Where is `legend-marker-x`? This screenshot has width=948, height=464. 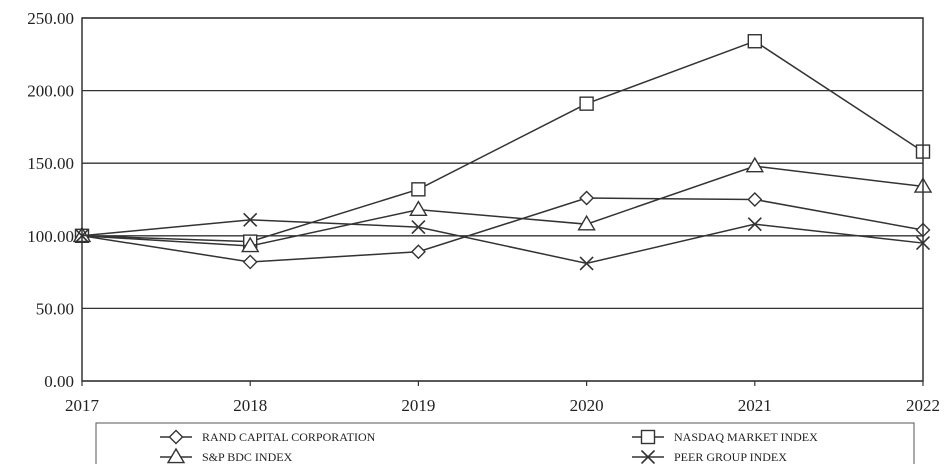 legend-marker-x is located at coordinates (648, 456).